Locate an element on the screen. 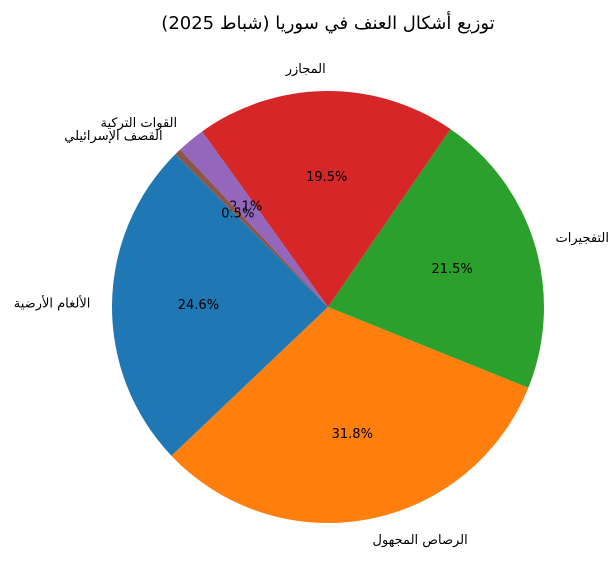 The width and height of the screenshot is (615, 587). slice-label: المجازر is located at coordinates (305, 69).